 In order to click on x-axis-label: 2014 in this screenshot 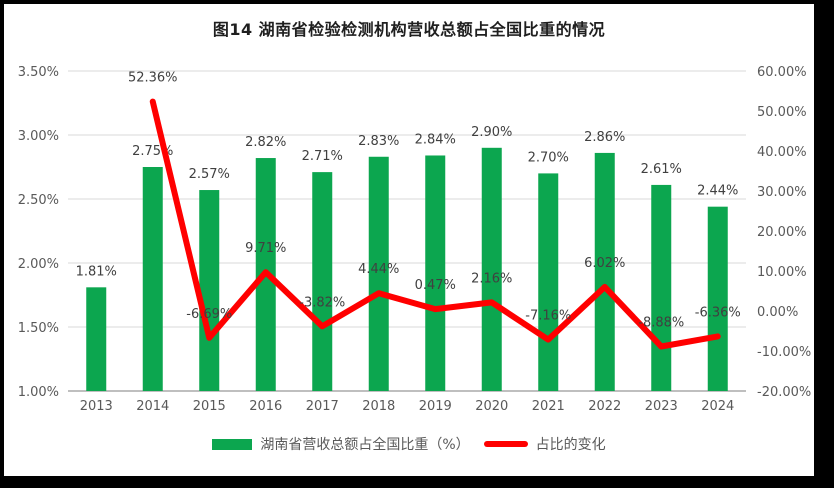, I will do `click(152, 406)`.